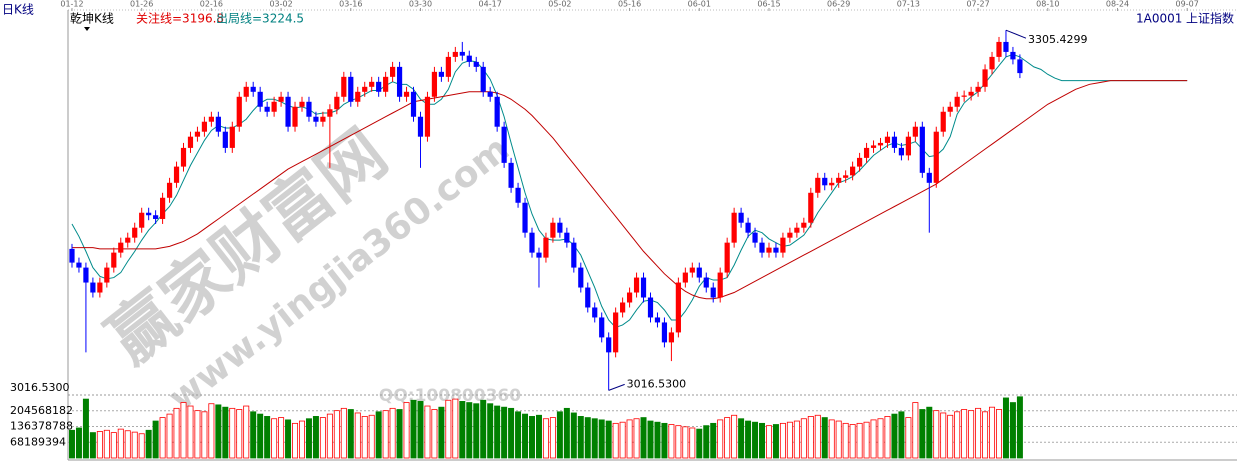 The image size is (1241, 463). What do you see at coordinates (699, 4) in the screenshot?
I see `x-tick-label: 06-01` at bounding box center [699, 4].